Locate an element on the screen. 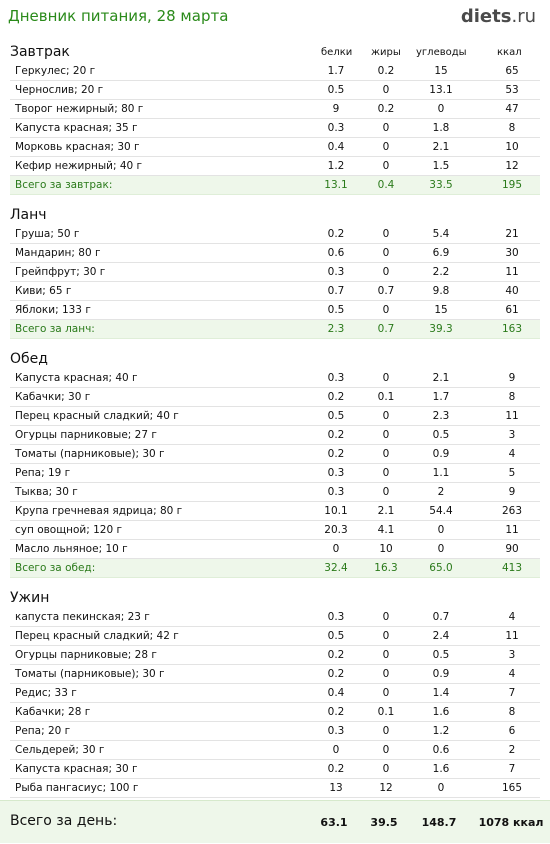  column-header-carbs: углеводы is located at coordinates (441, 52).